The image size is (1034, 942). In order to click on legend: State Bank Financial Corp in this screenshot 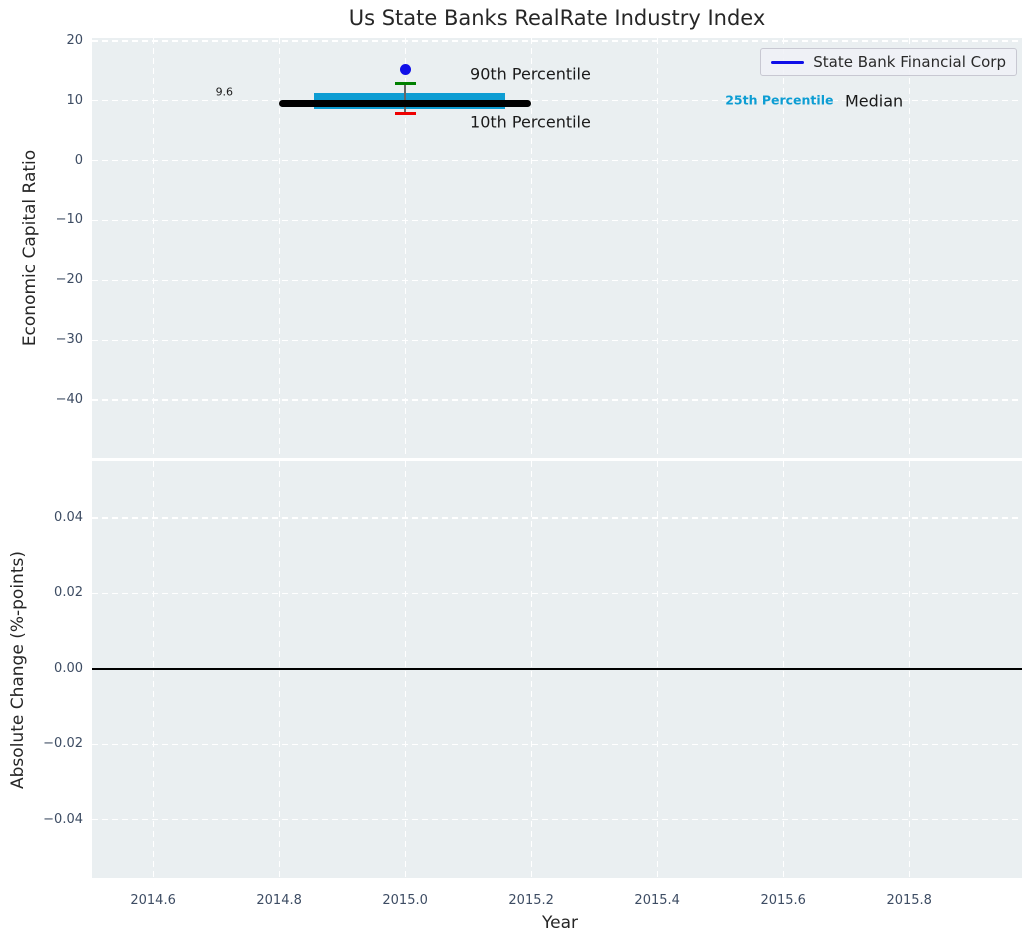, I will do `click(888, 62)`.